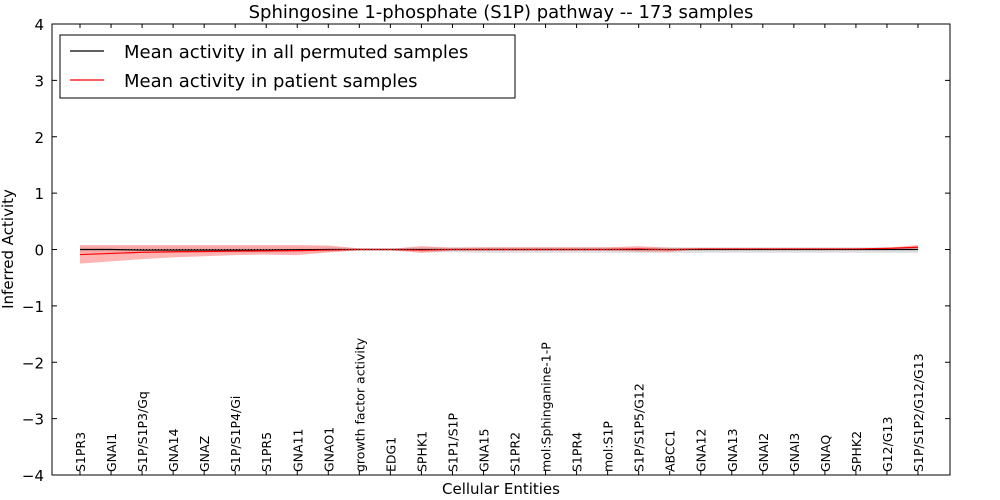  Describe the element at coordinates (639, 427) in the screenshot. I see `x-tick-label: S1P/S1P5/G12` at that location.